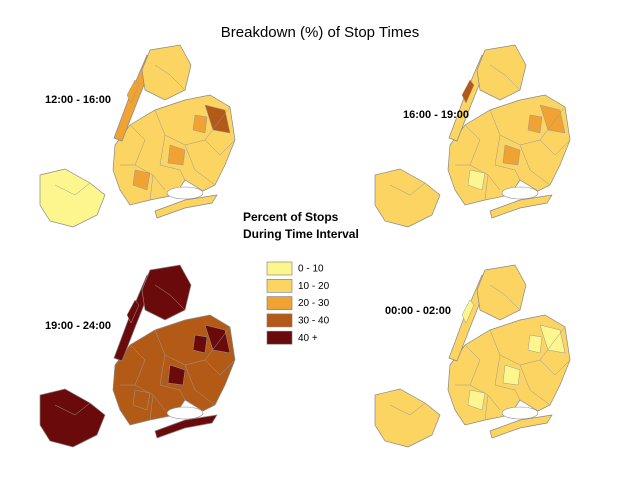  I want to click on legend-label: 30 - 40, so click(314, 321).